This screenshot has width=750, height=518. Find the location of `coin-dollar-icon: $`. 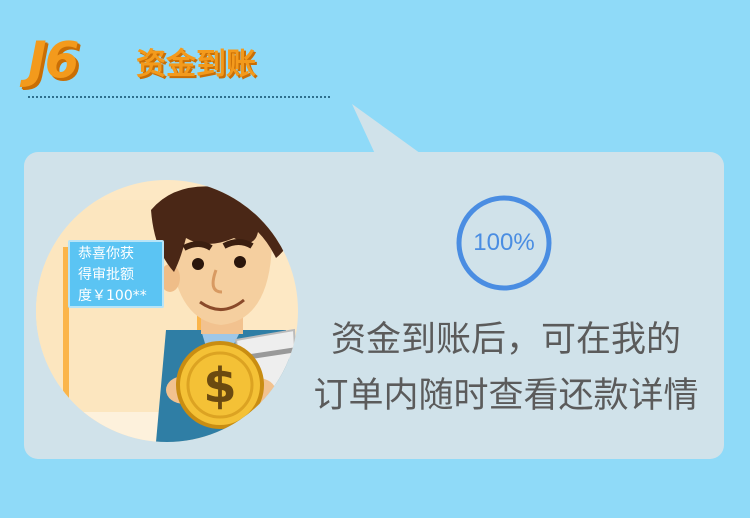

coin-dollar-icon: $ is located at coordinates (219, 386).